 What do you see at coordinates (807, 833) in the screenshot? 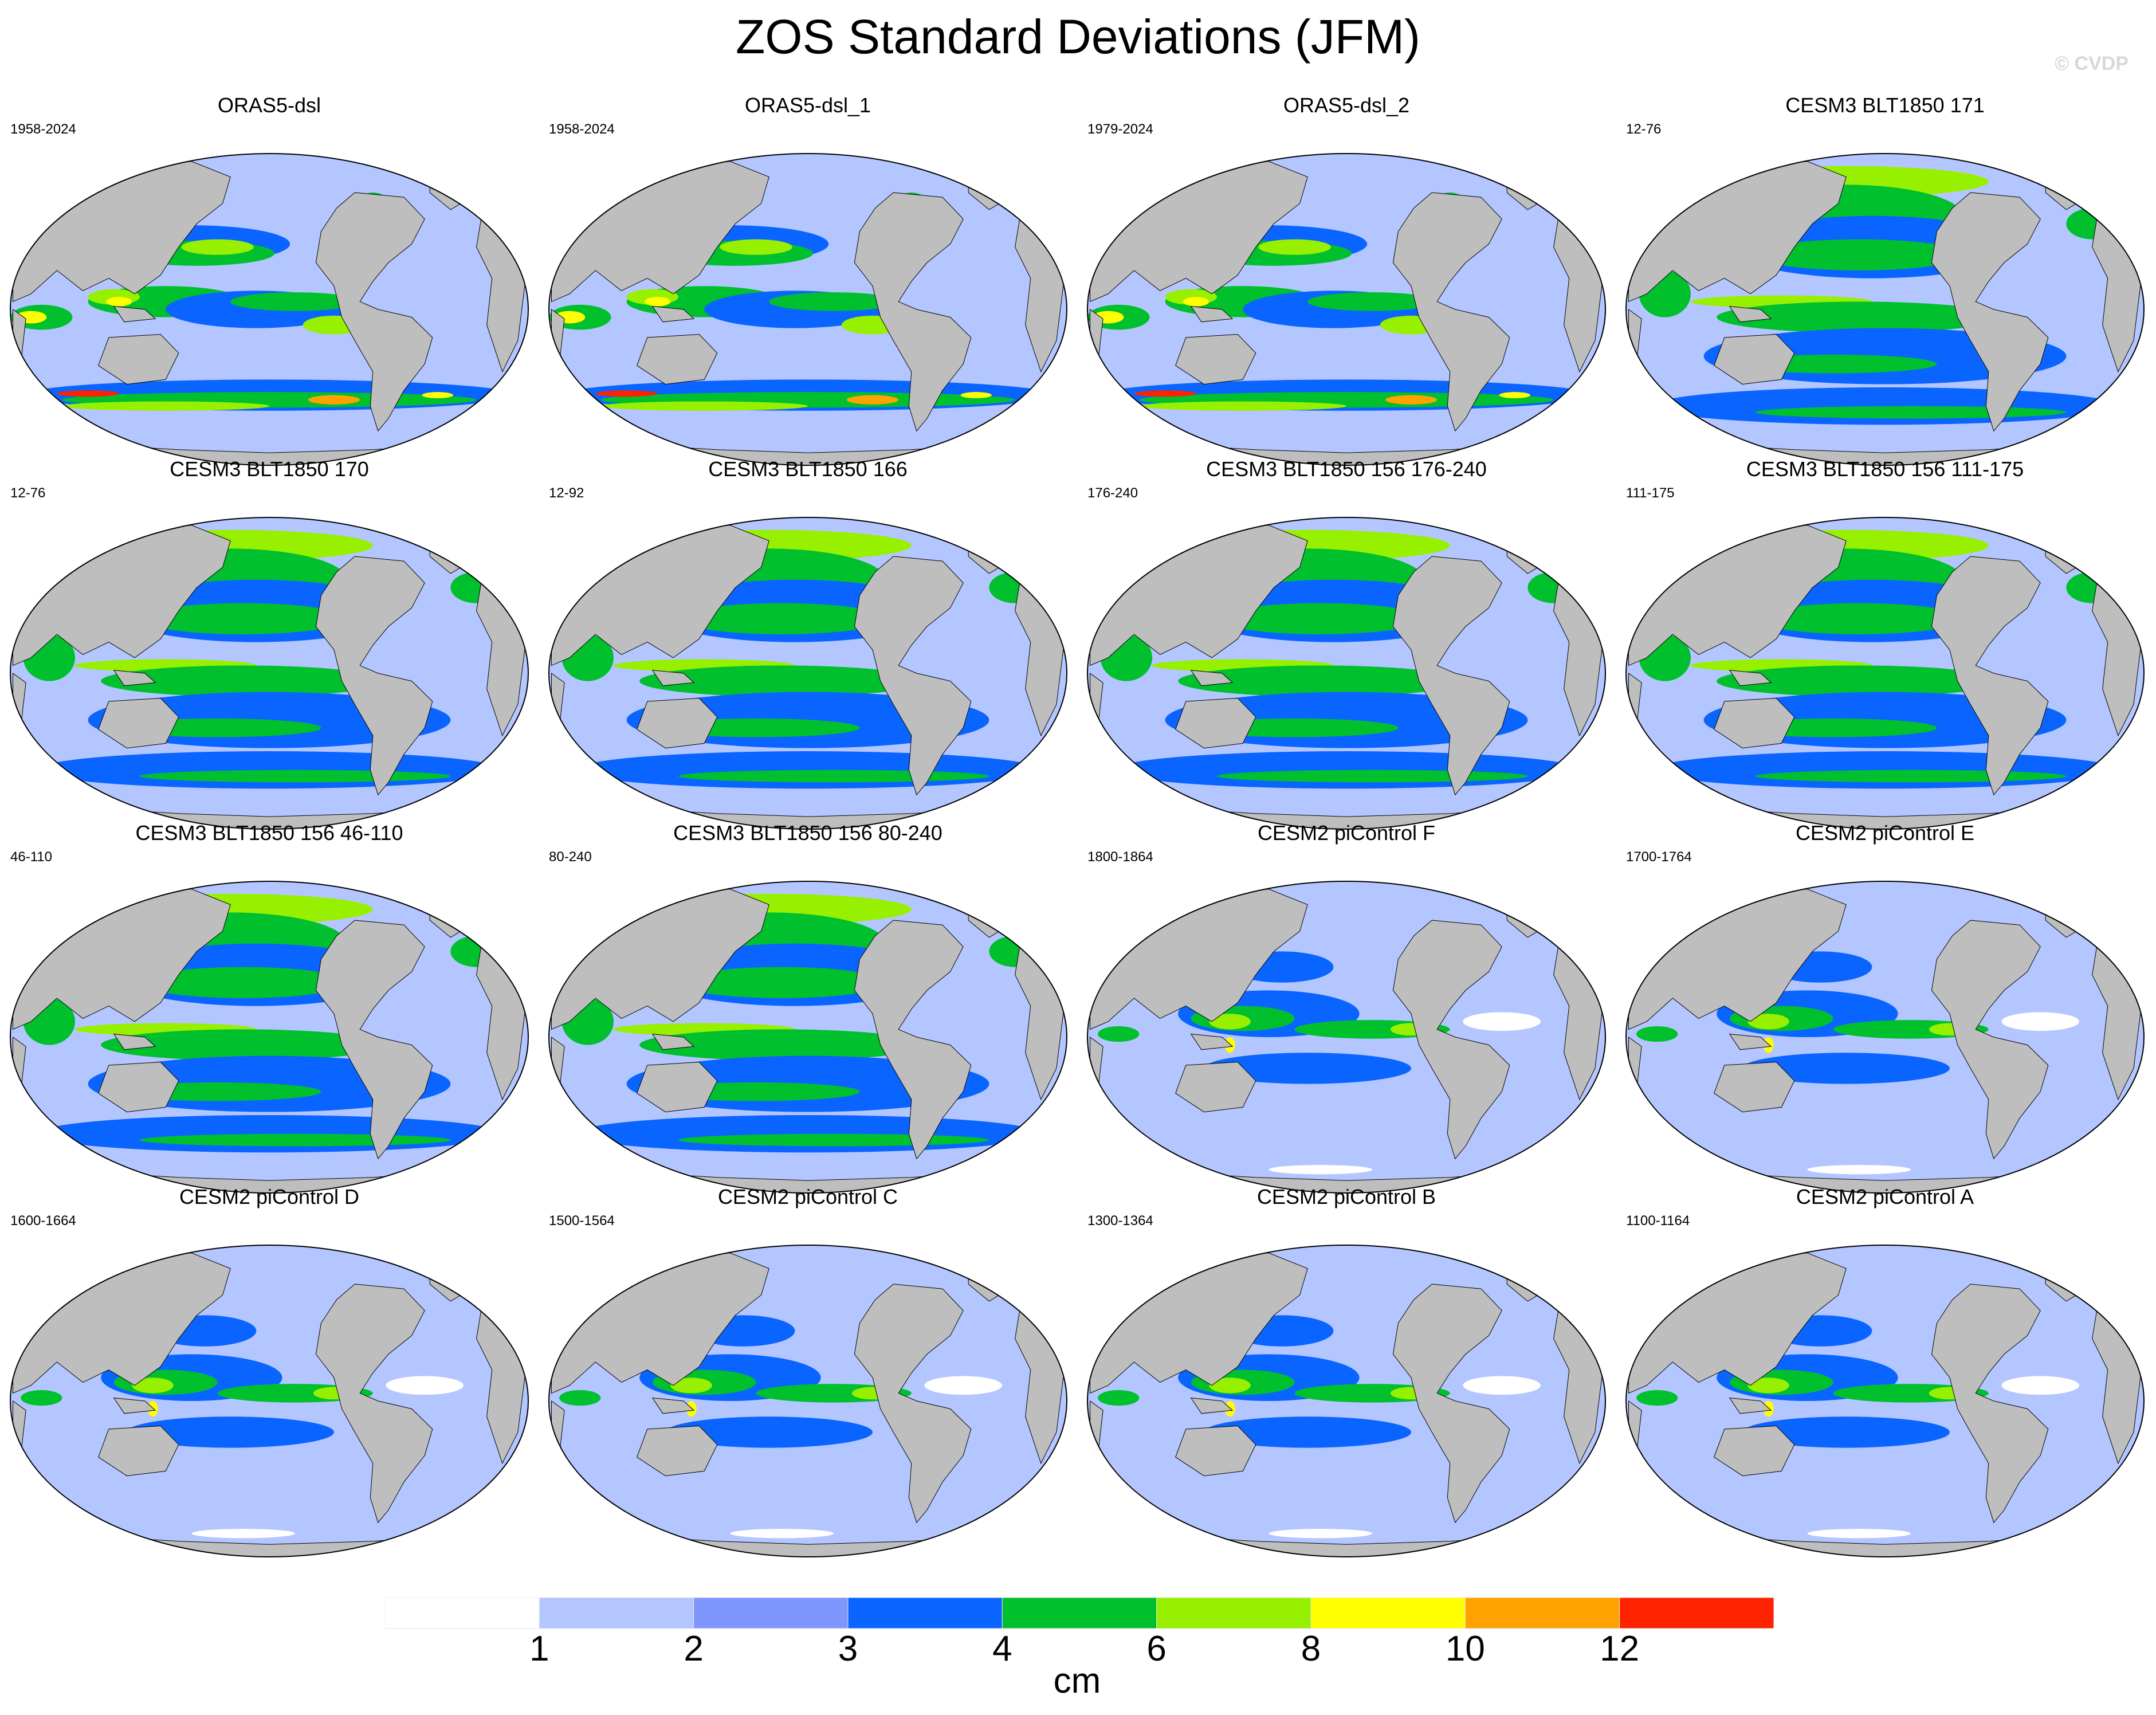
I see `panel-title: CESM3 BLT1850 156 80-240` at bounding box center [807, 833].